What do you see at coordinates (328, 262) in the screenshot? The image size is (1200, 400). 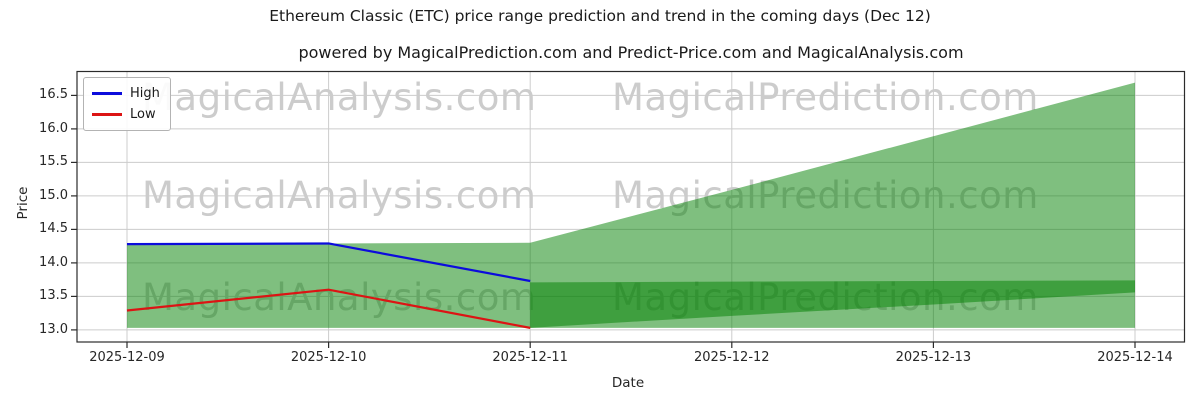 I see `high-line` at bounding box center [328, 262].